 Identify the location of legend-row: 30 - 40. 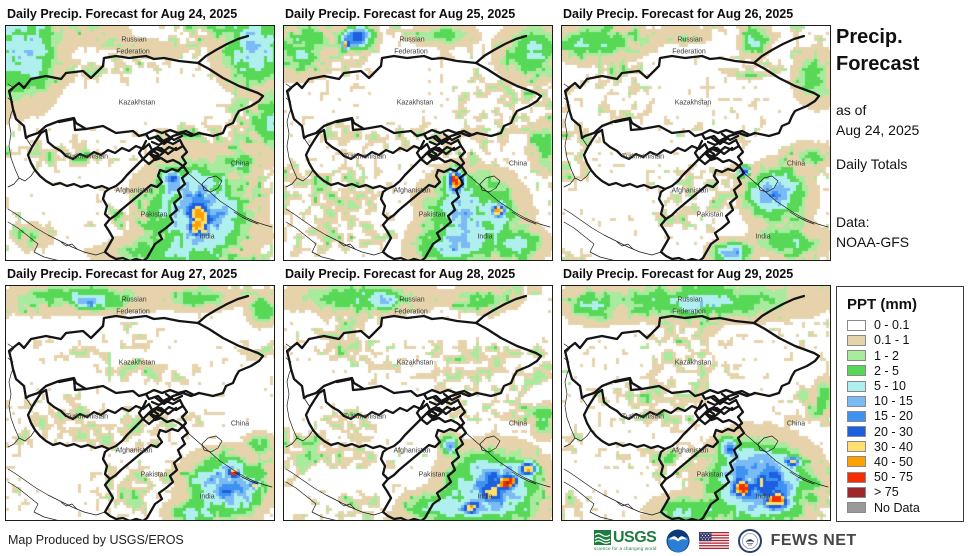
(905, 446).